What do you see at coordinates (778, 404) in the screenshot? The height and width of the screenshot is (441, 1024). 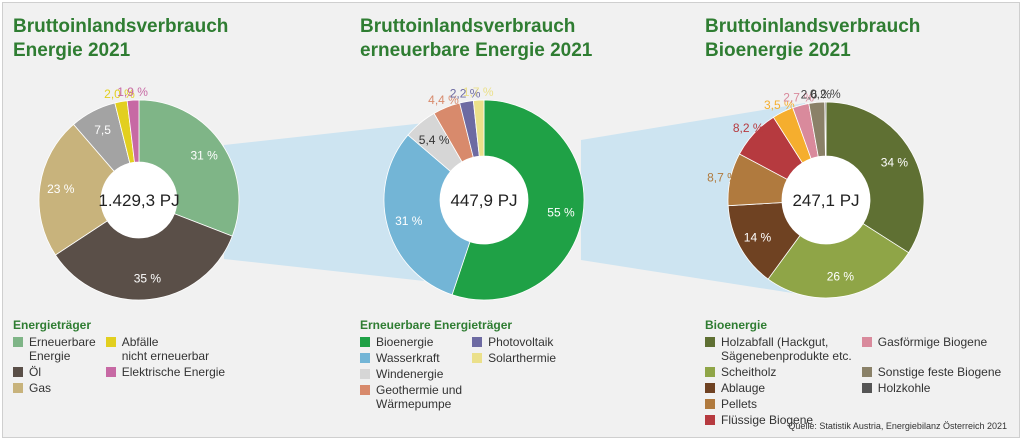 I see `legend-item: Pellets` at bounding box center [778, 404].